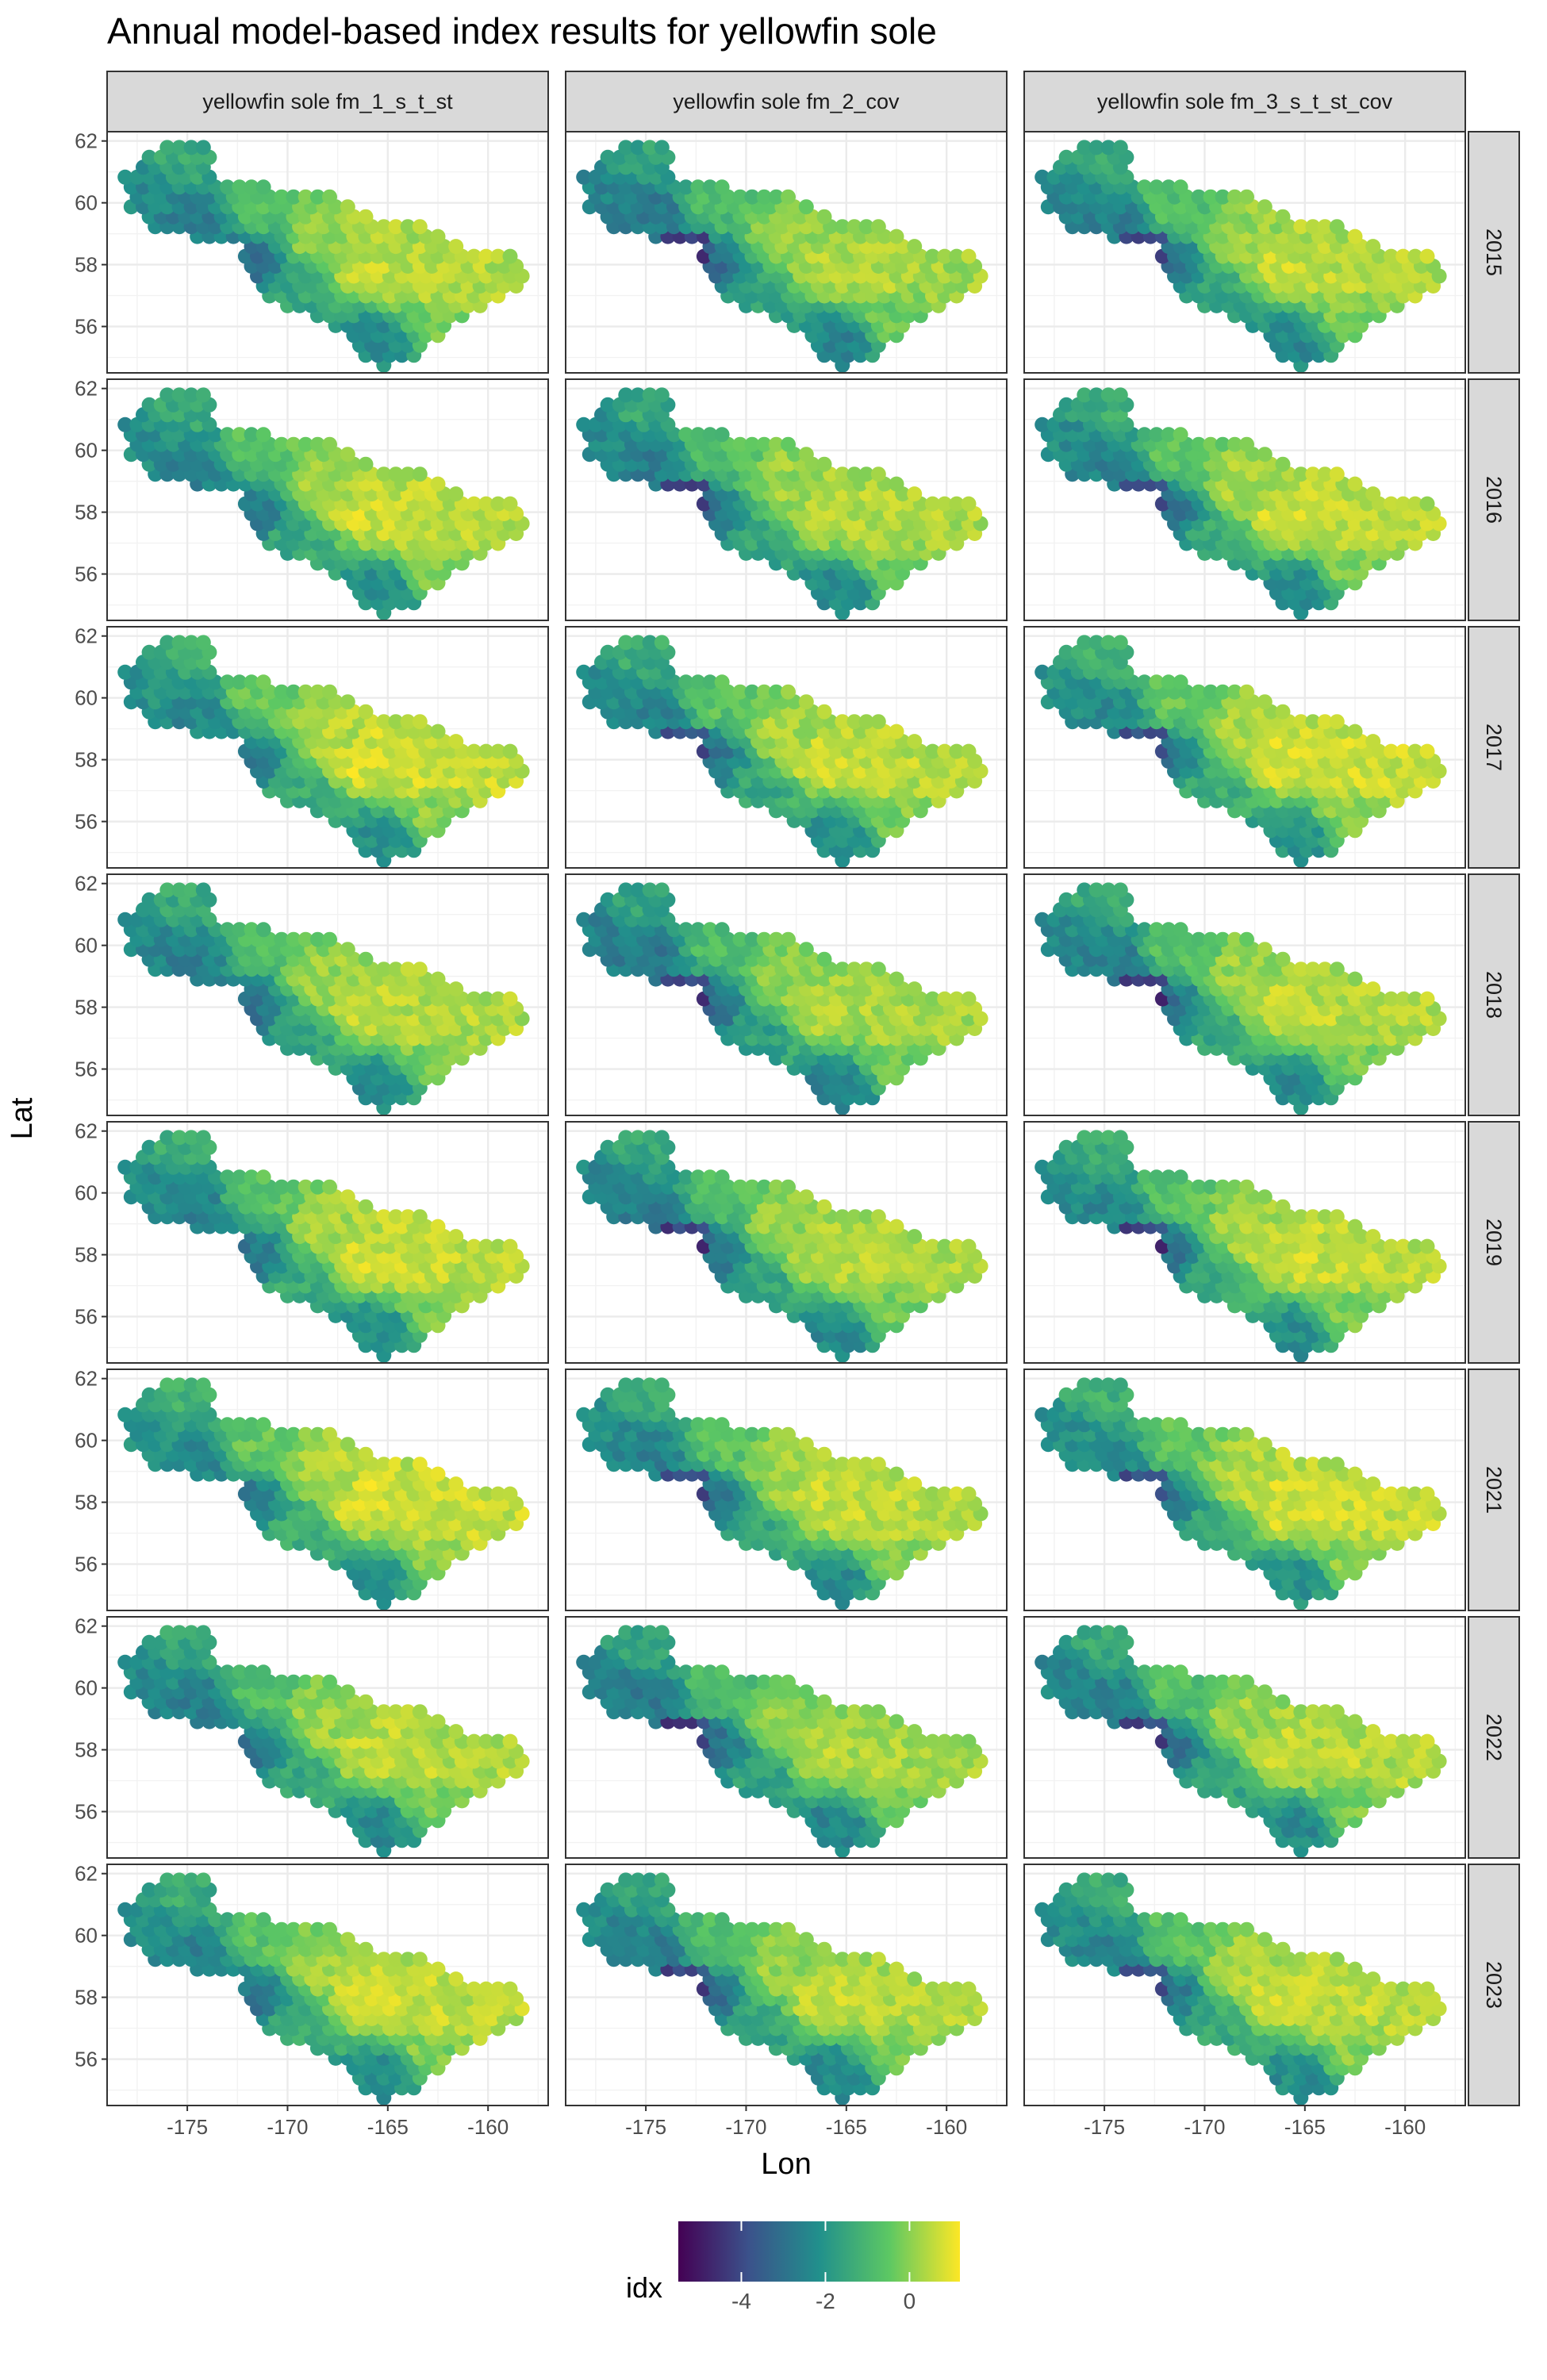  What do you see at coordinates (1494, 252) in the screenshot?
I see `row-strip-label: 2015` at bounding box center [1494, 252].